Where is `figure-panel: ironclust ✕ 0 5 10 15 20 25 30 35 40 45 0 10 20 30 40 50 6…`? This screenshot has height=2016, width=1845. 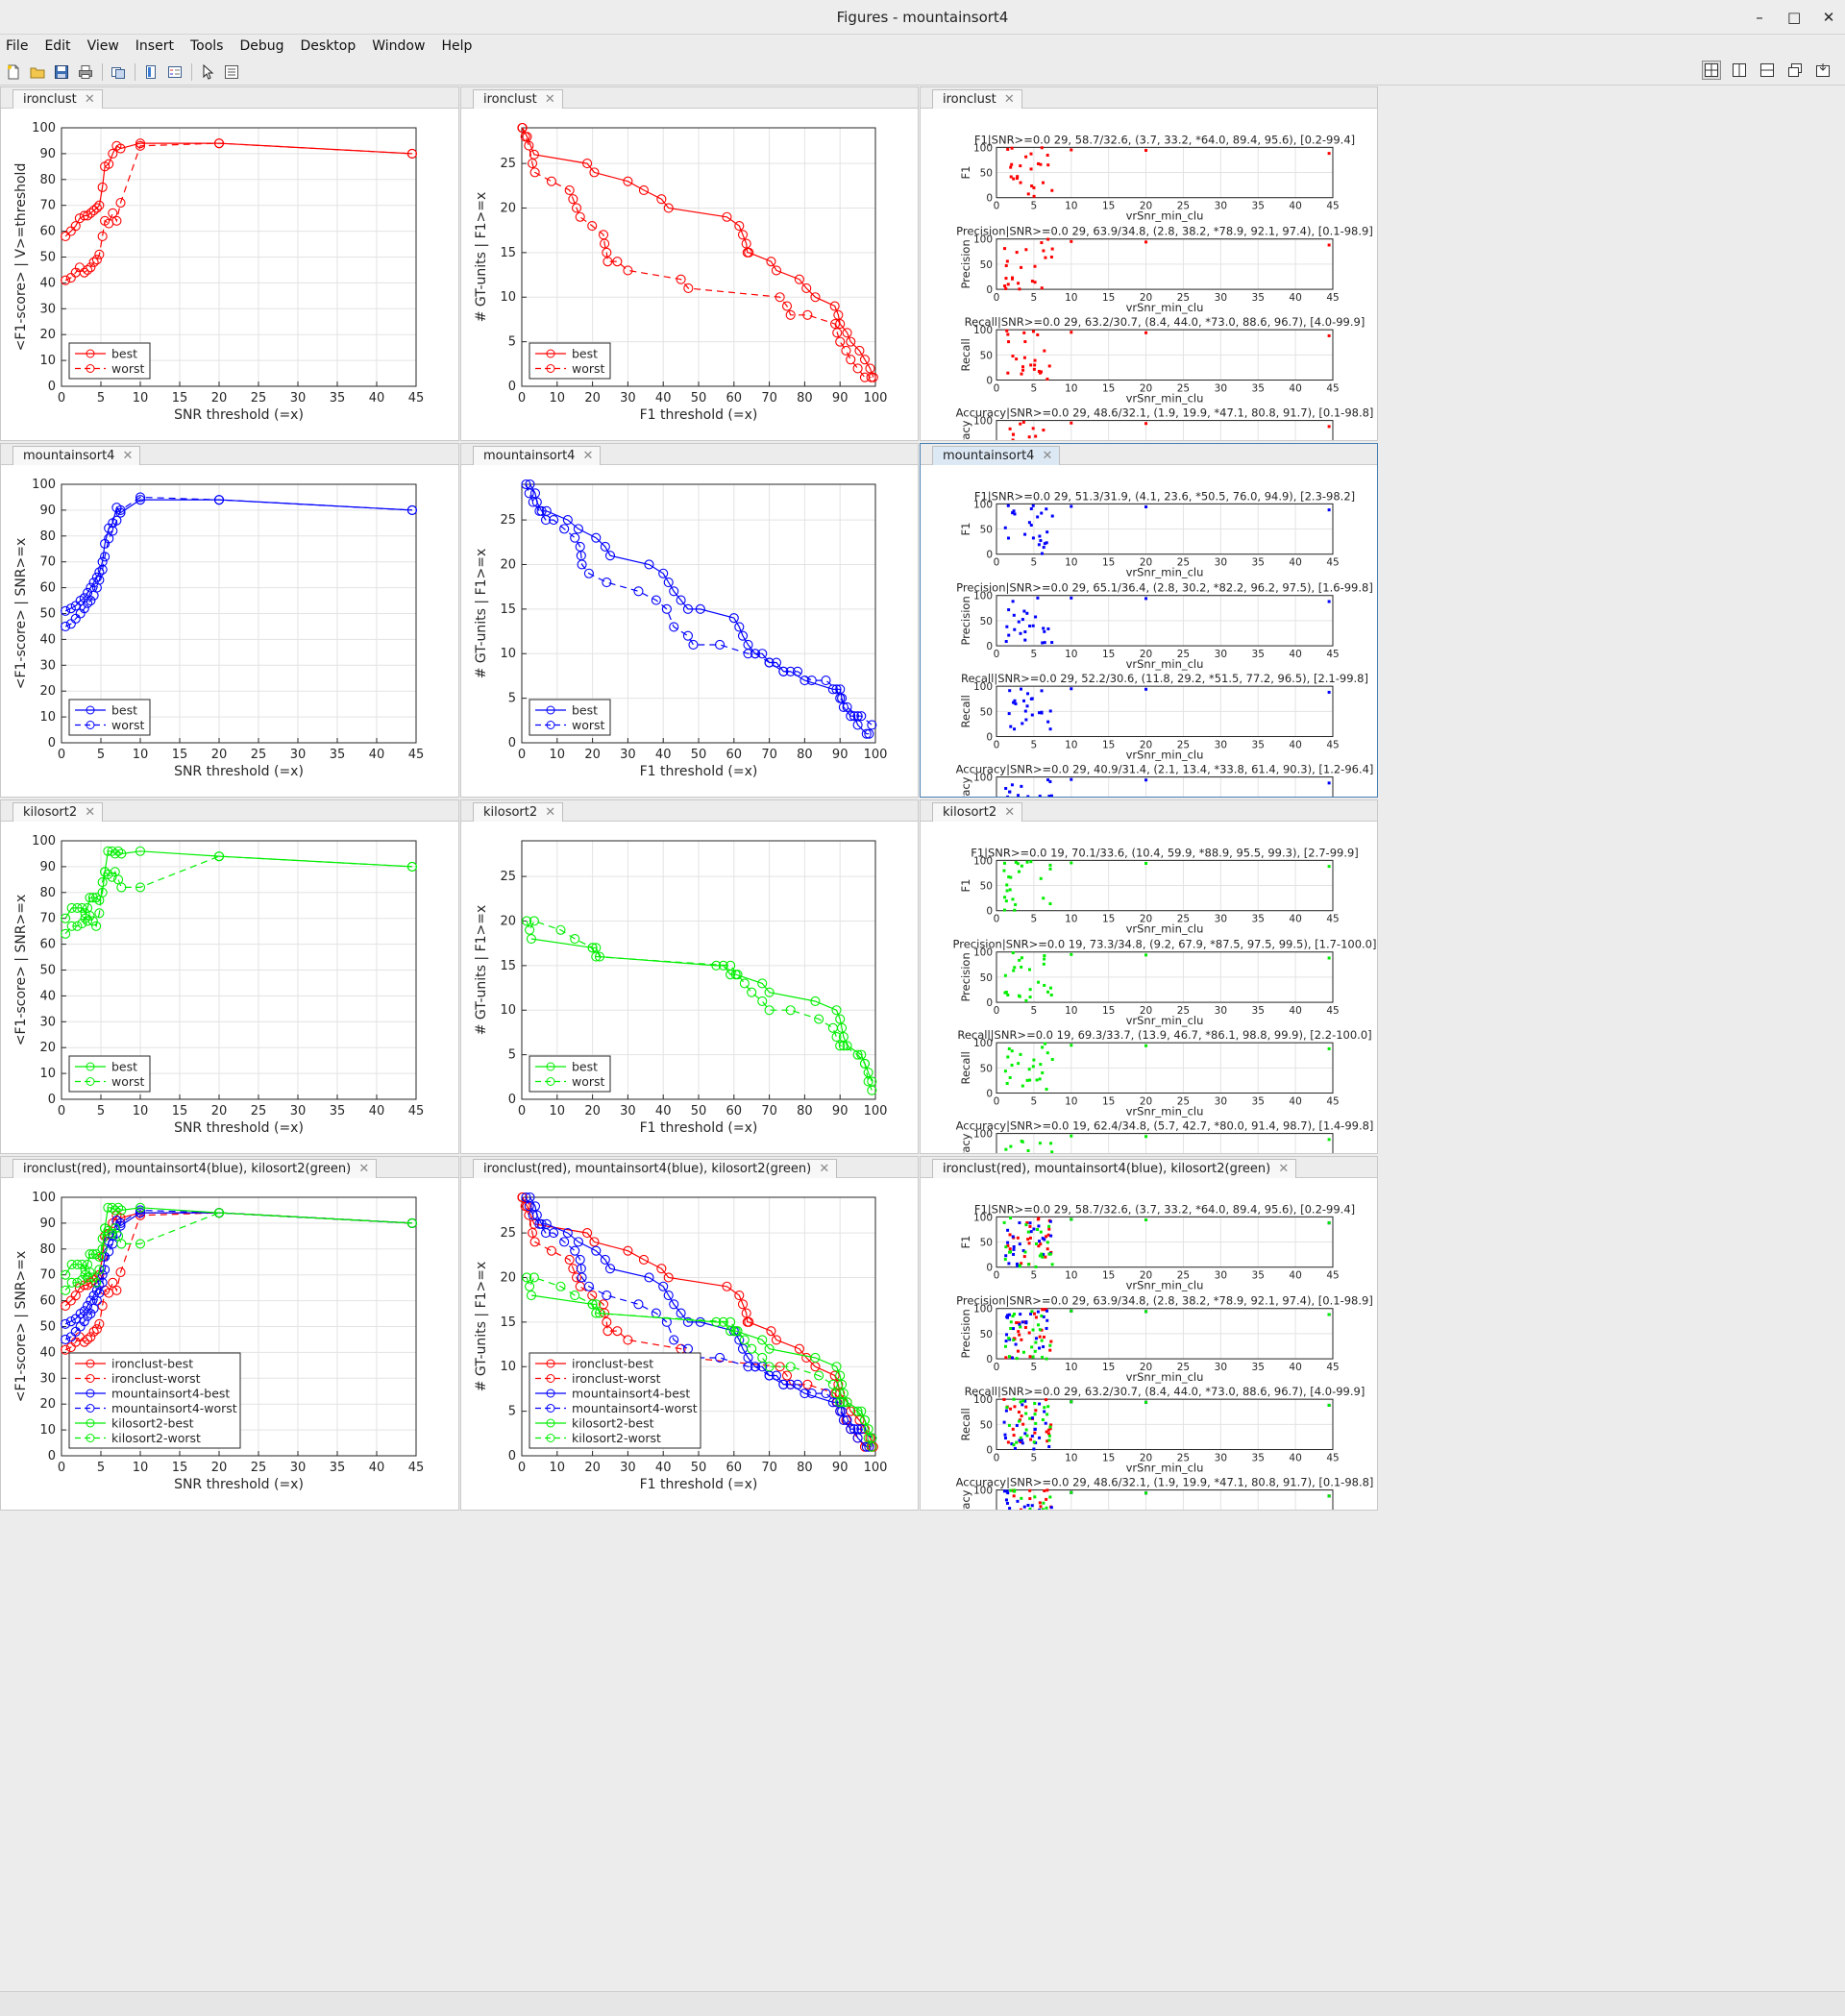 figure-panel: ironclust ✕ 0 5 10 15 20 25 30 35 40 45 0 10 20 30 40 50 6… is located at coordinates (229, 263).